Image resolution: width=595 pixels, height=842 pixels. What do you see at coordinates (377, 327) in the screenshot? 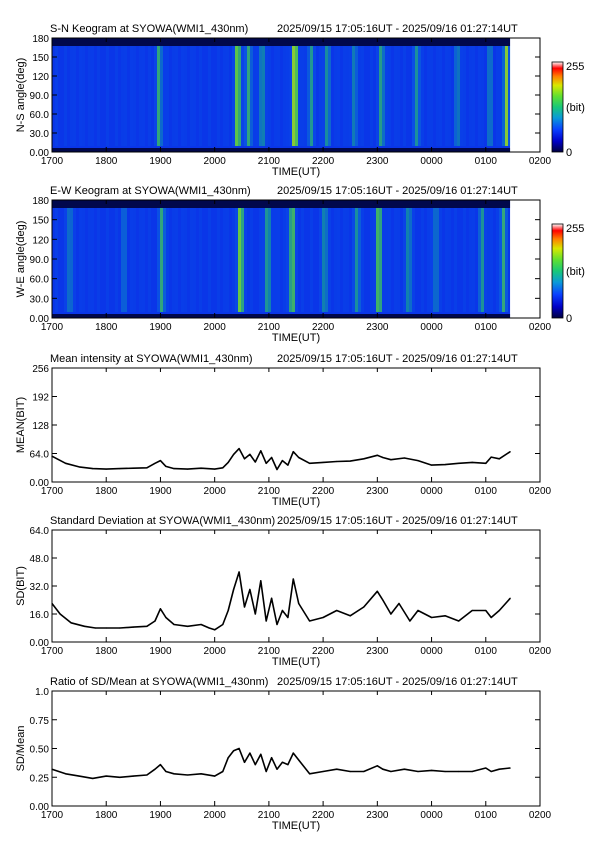
I see `x-tick-label: 2300` at bounding box center [377, 327].